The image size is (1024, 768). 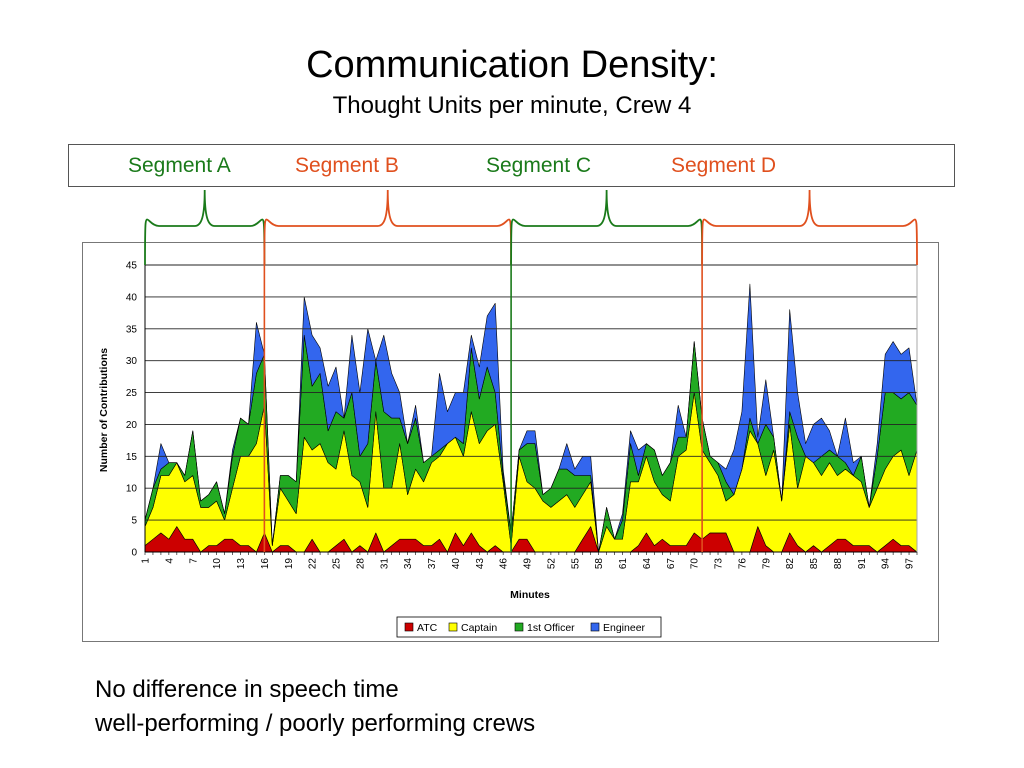 What do you see at coordinates (132, 329) in the screenshot?
I see `y-tick-label: 35` at bounding box center [132, 329].